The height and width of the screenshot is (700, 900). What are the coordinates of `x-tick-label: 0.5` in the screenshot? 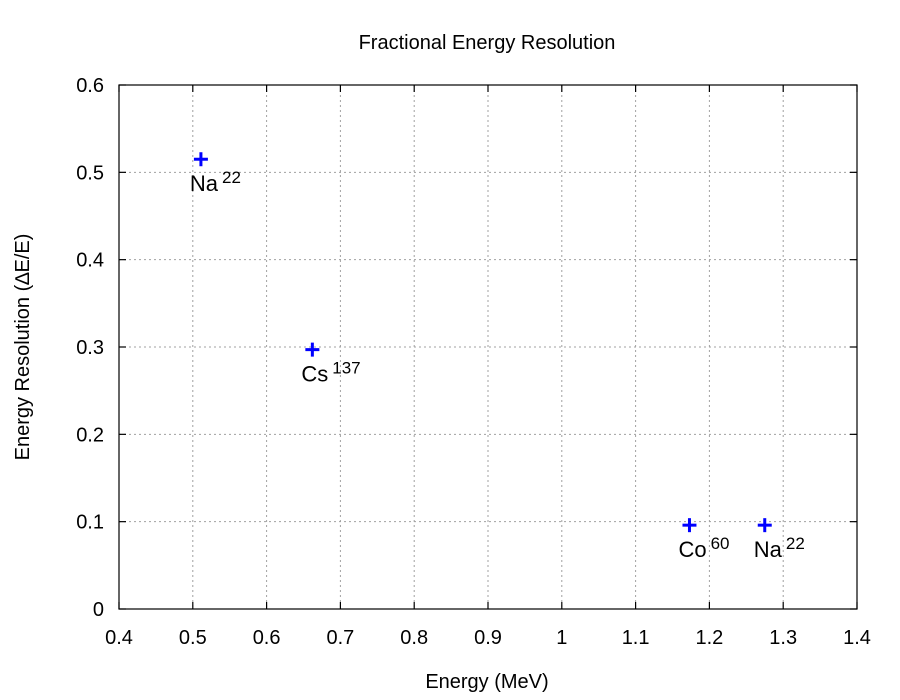 It's located at (193, 638).